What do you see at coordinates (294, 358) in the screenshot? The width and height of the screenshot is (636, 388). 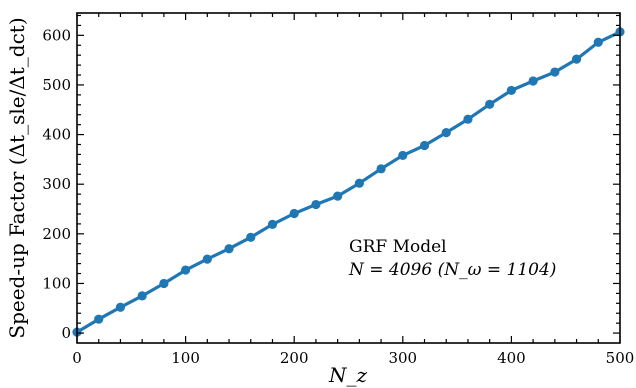 I see `x-tick-label: 200` at bounding box center [294, 358].